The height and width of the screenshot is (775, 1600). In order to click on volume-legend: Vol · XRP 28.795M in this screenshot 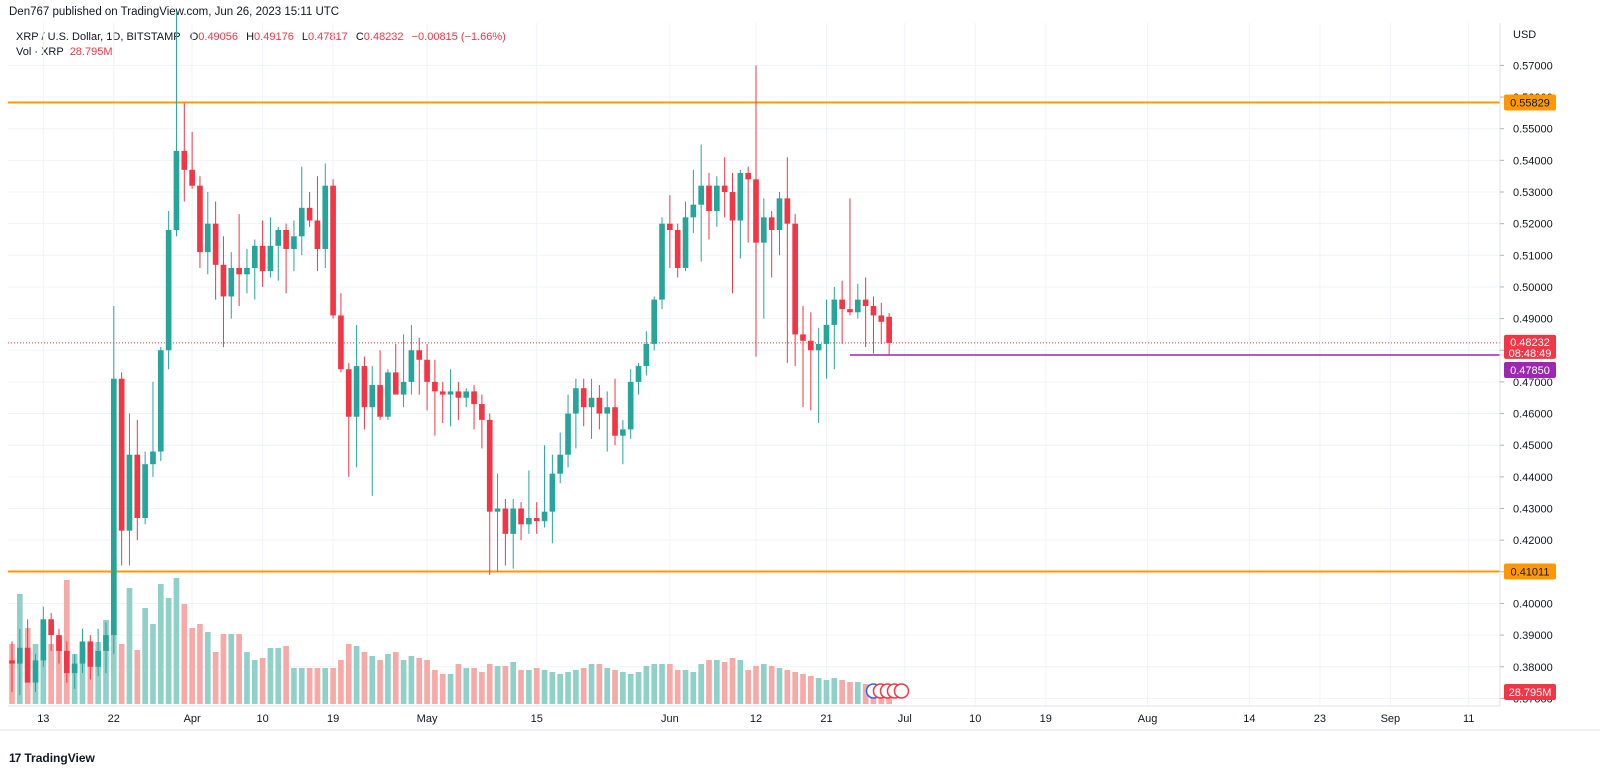, I will do `click(67, 52)`.